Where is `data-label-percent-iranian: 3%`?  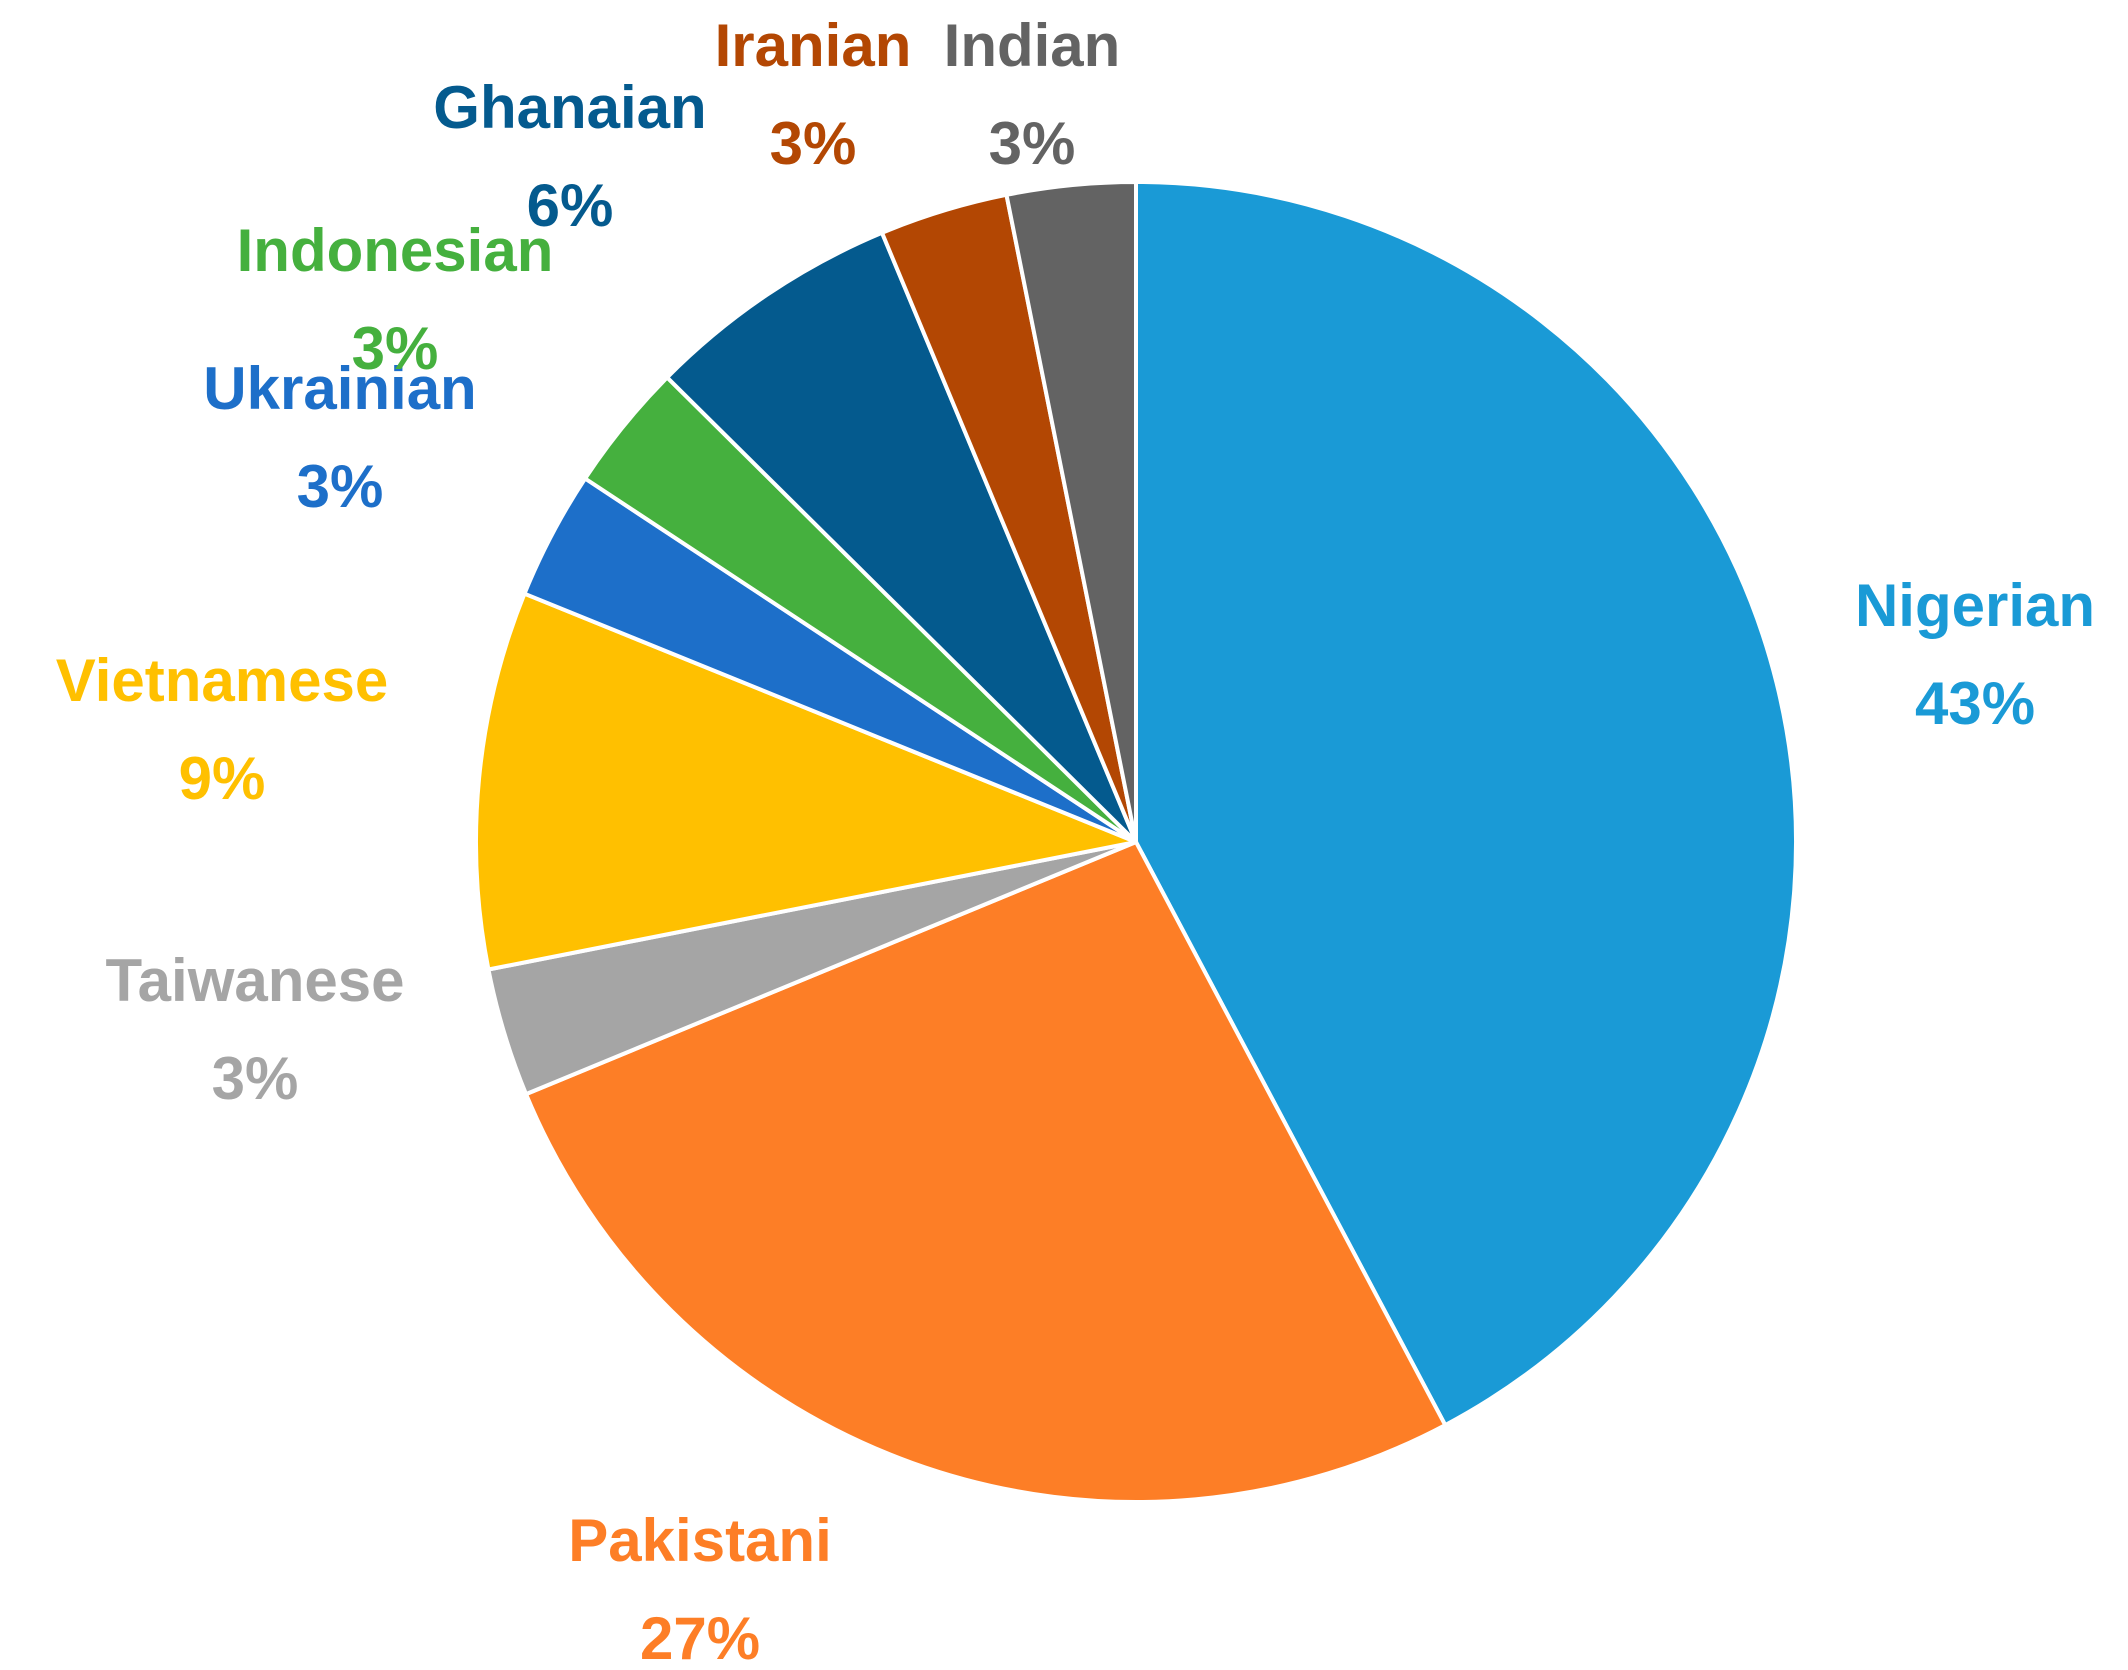
data-label-percent-iranian: 3% is located at coordinates (813, 143).